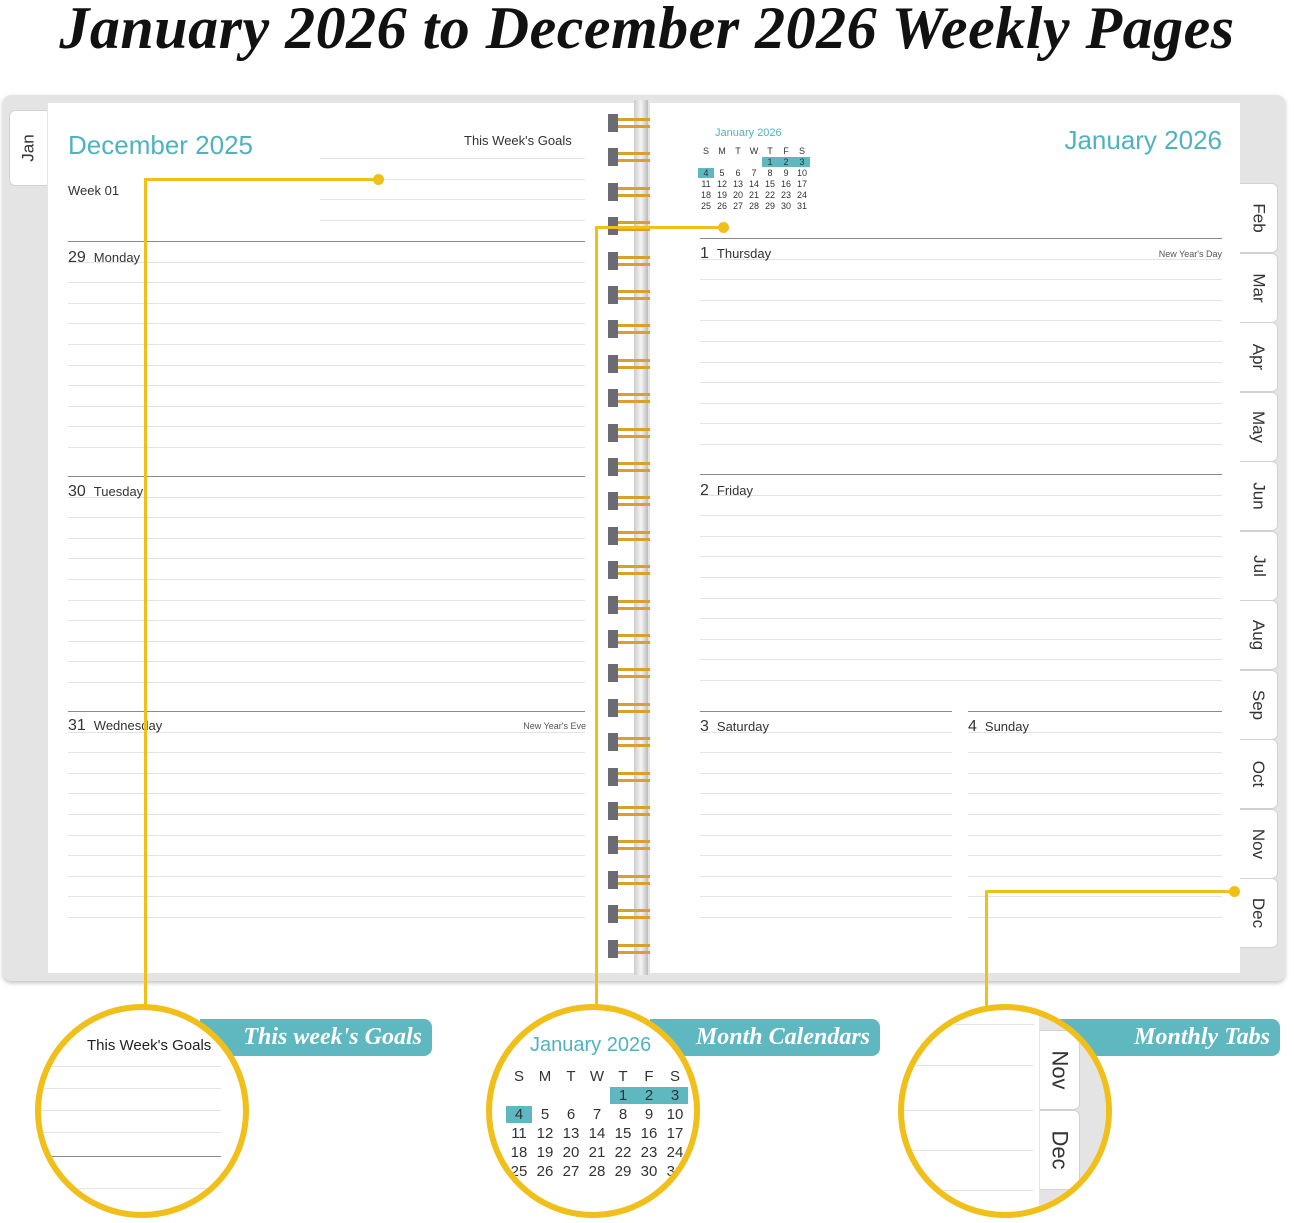  I want to click on calendar-day: 16, so click(649, 1133).